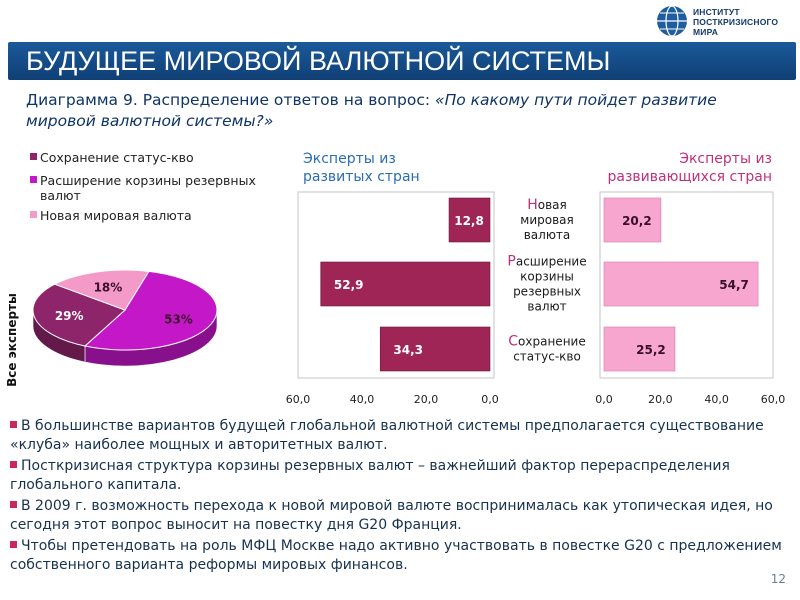  What do you see at coordinates (546, 342) in the screenshot?
I see `category-label: Сохранение` at bounding box center [546, 342].